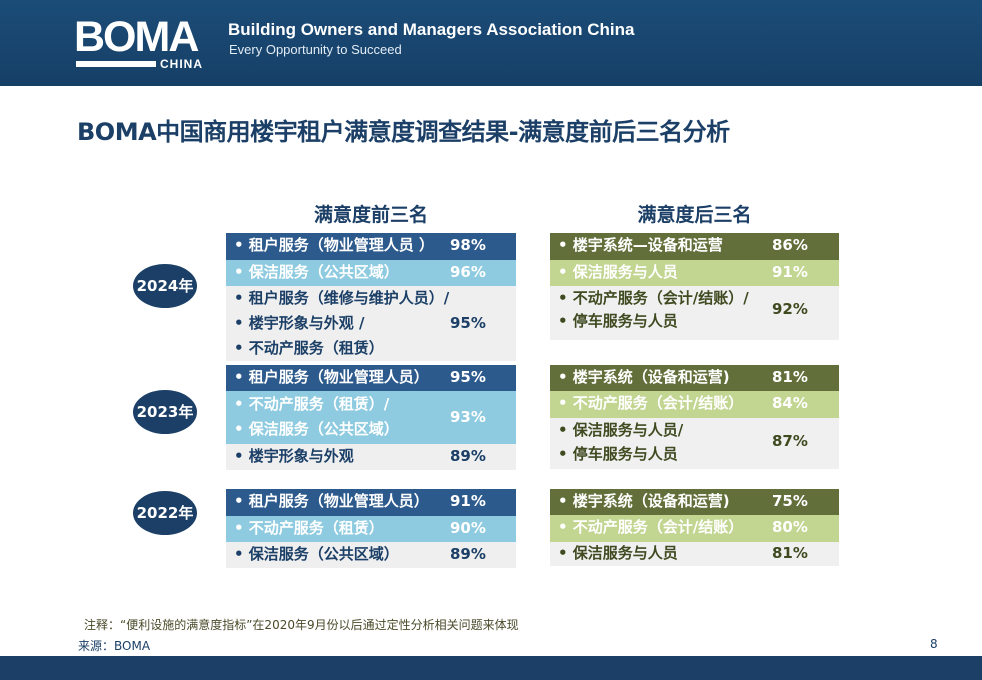 The width and height of the screenshot is (982, 680). Describe the element at coordinates (334, 245) in the screenshot. I see `row-label: • 租户服务（物业管理人员 ）` at that location.